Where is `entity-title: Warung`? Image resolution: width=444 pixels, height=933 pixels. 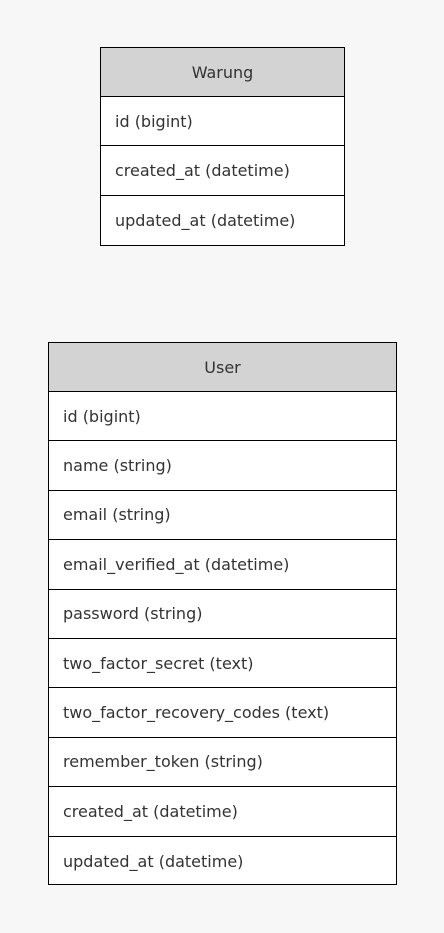
entity-title: Warung is located at coordinates (222, 72).